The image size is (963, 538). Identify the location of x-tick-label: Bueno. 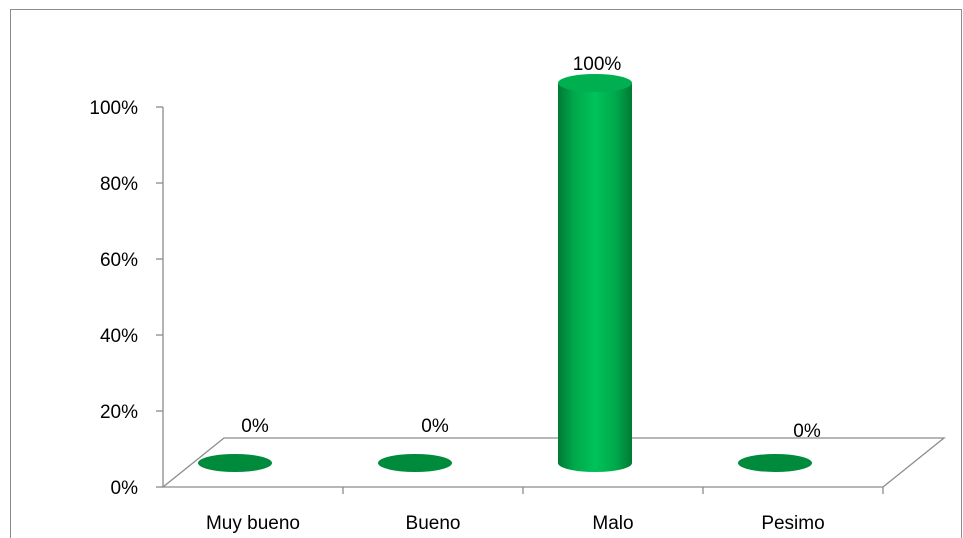
(433, 523).